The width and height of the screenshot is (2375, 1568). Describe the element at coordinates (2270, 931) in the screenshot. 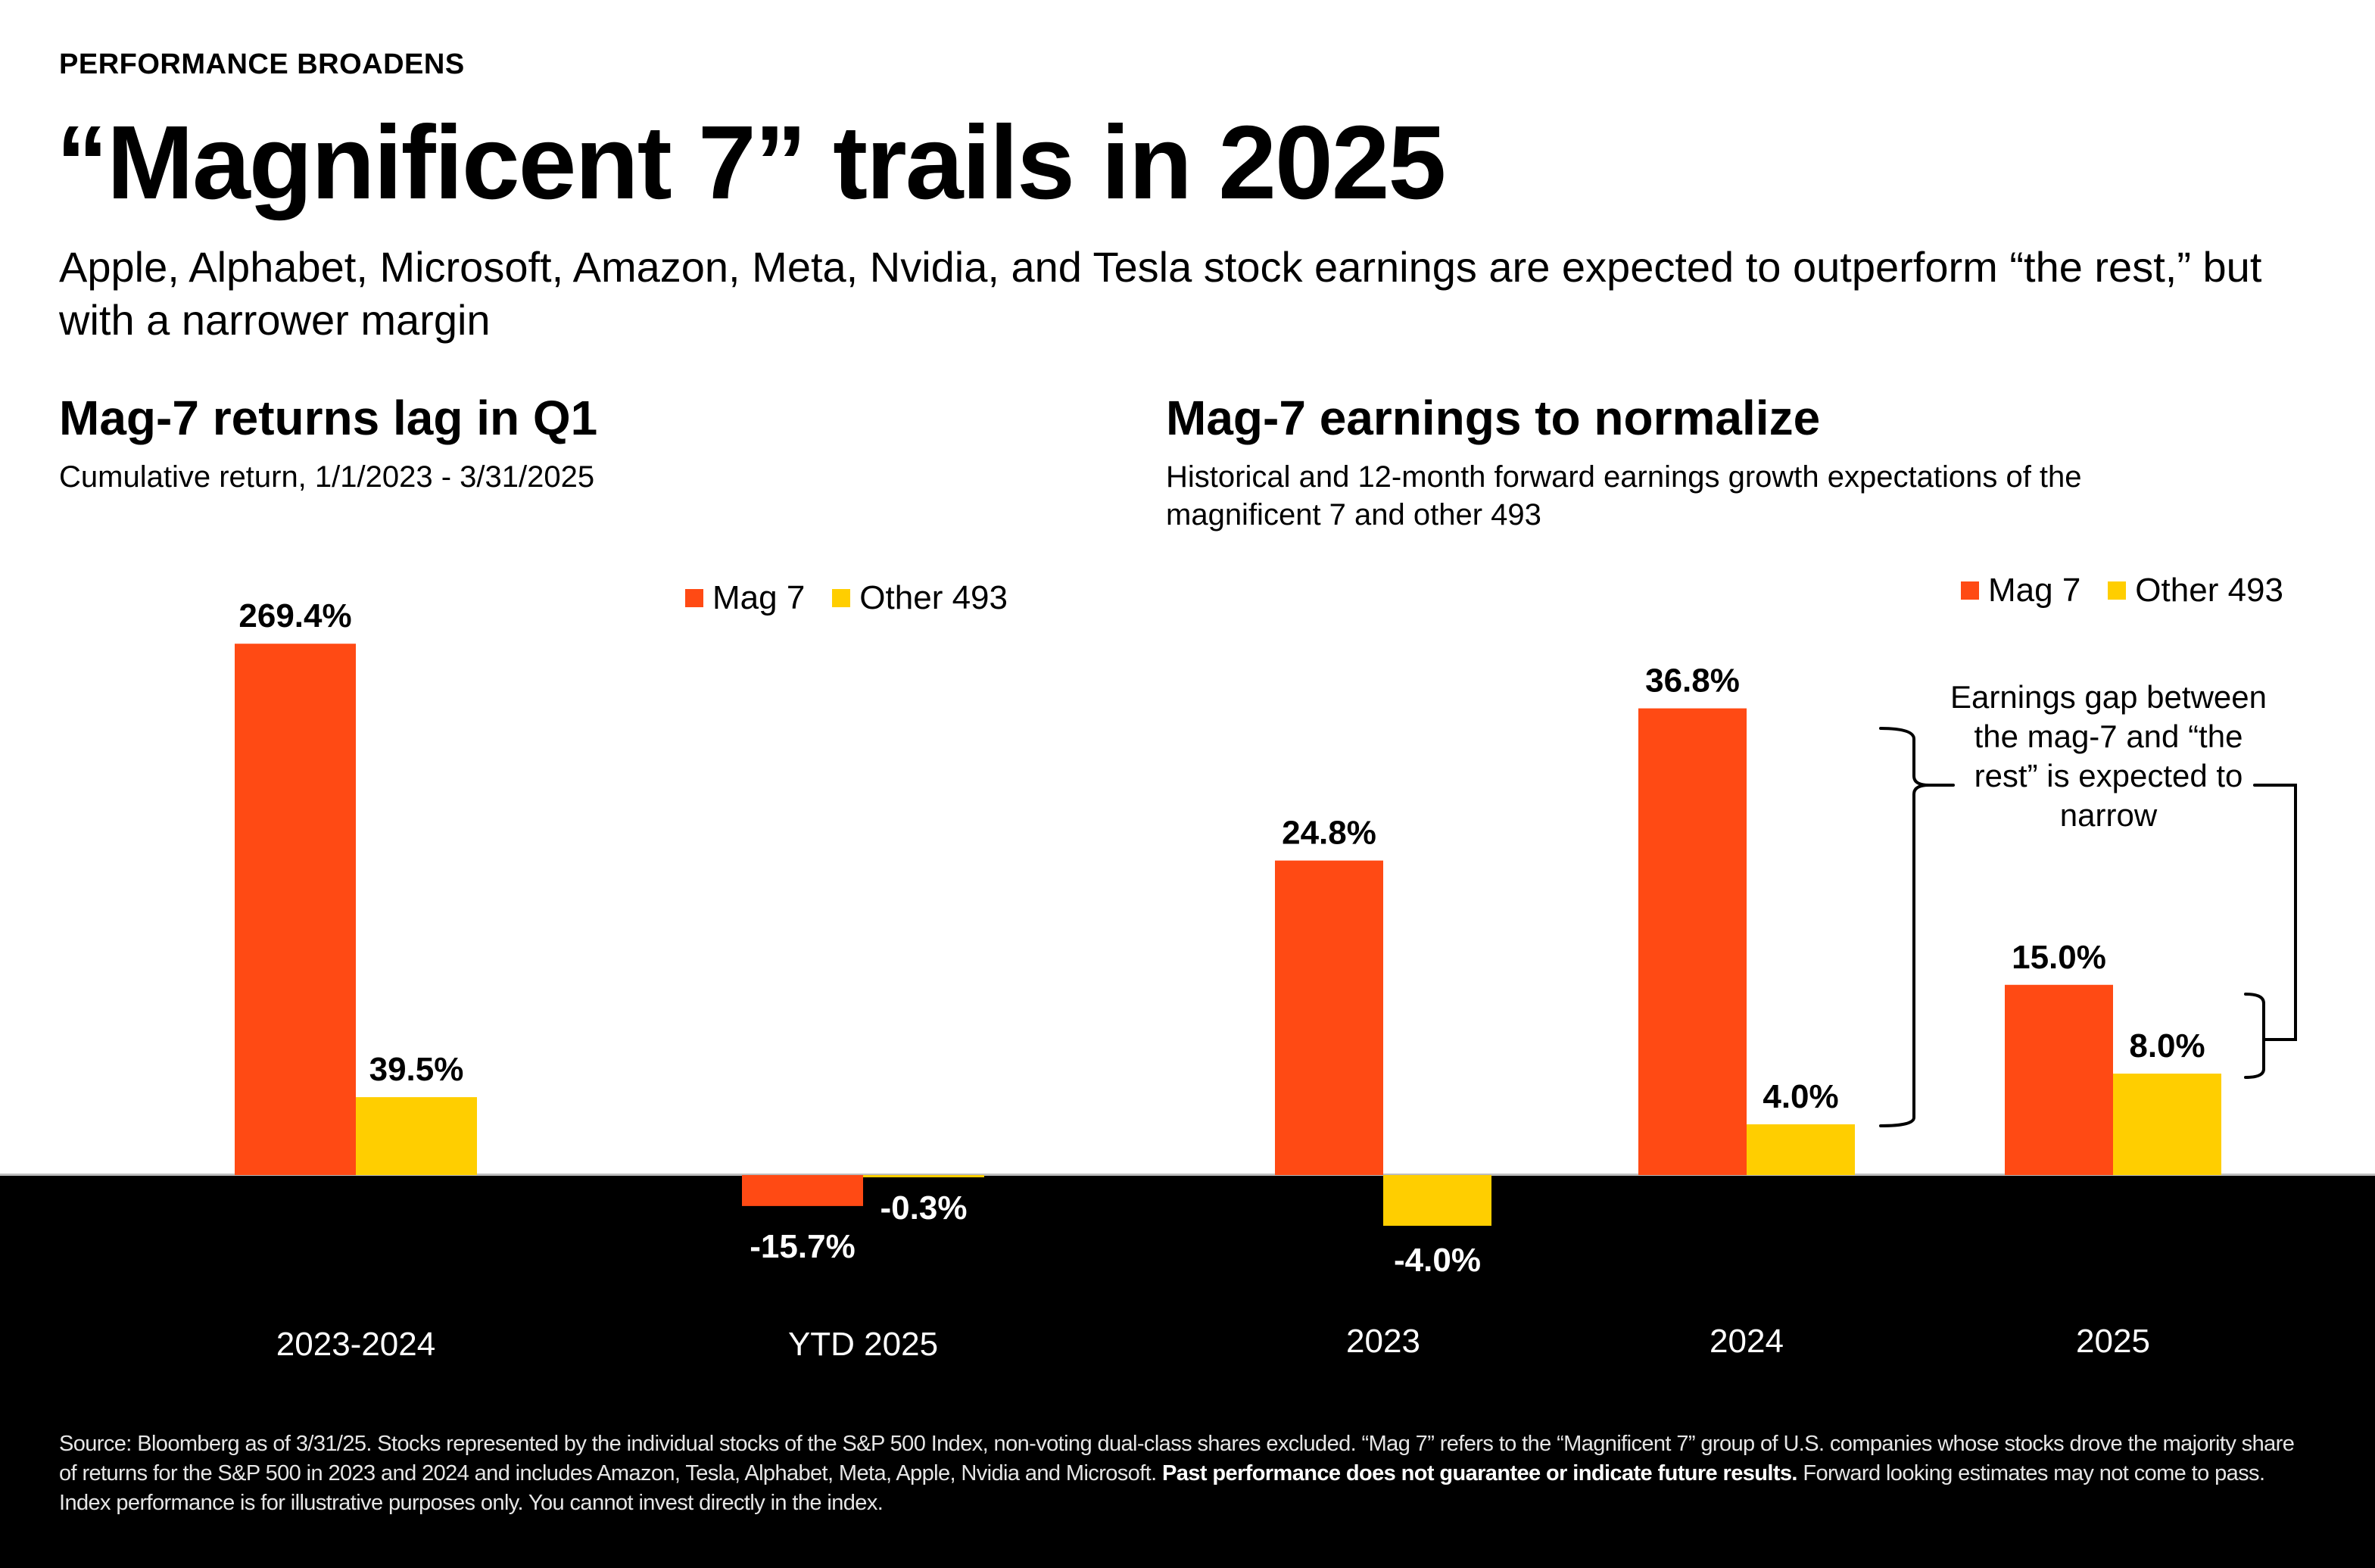

I see `bracket-2025-gap` at that location.